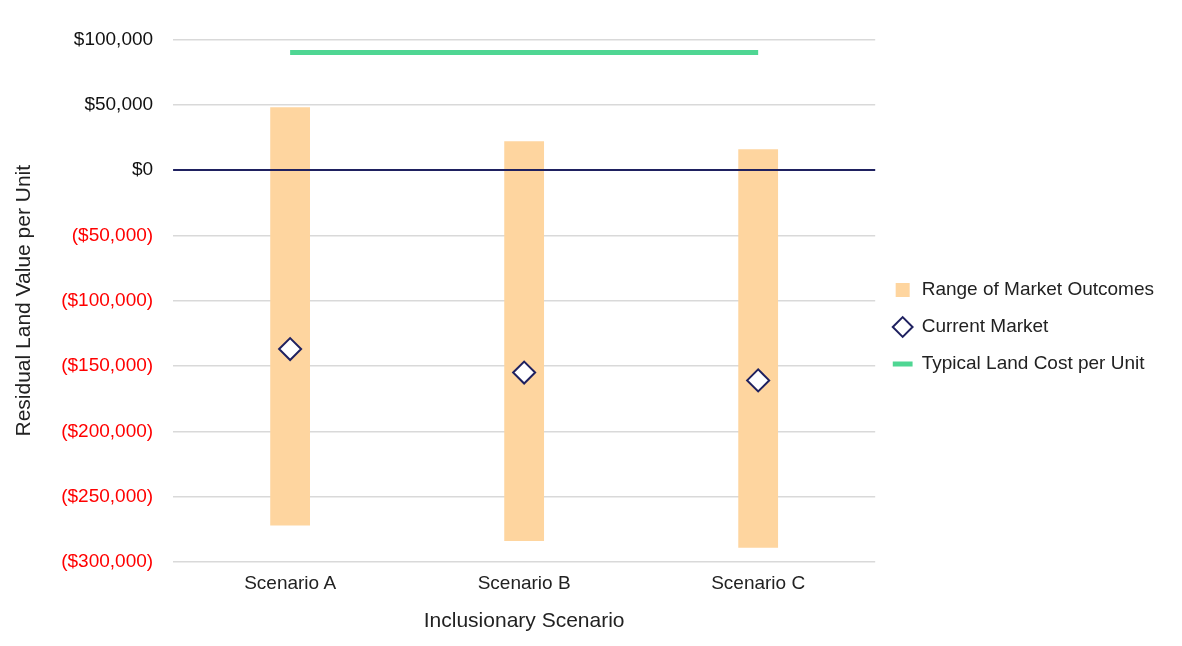 Image resolution: width=1182 pixels, height=646 pixels. Describe the element at coordinates (524, 582) in the screenshot. I see `x-tick-label: Scenario B` at that location.